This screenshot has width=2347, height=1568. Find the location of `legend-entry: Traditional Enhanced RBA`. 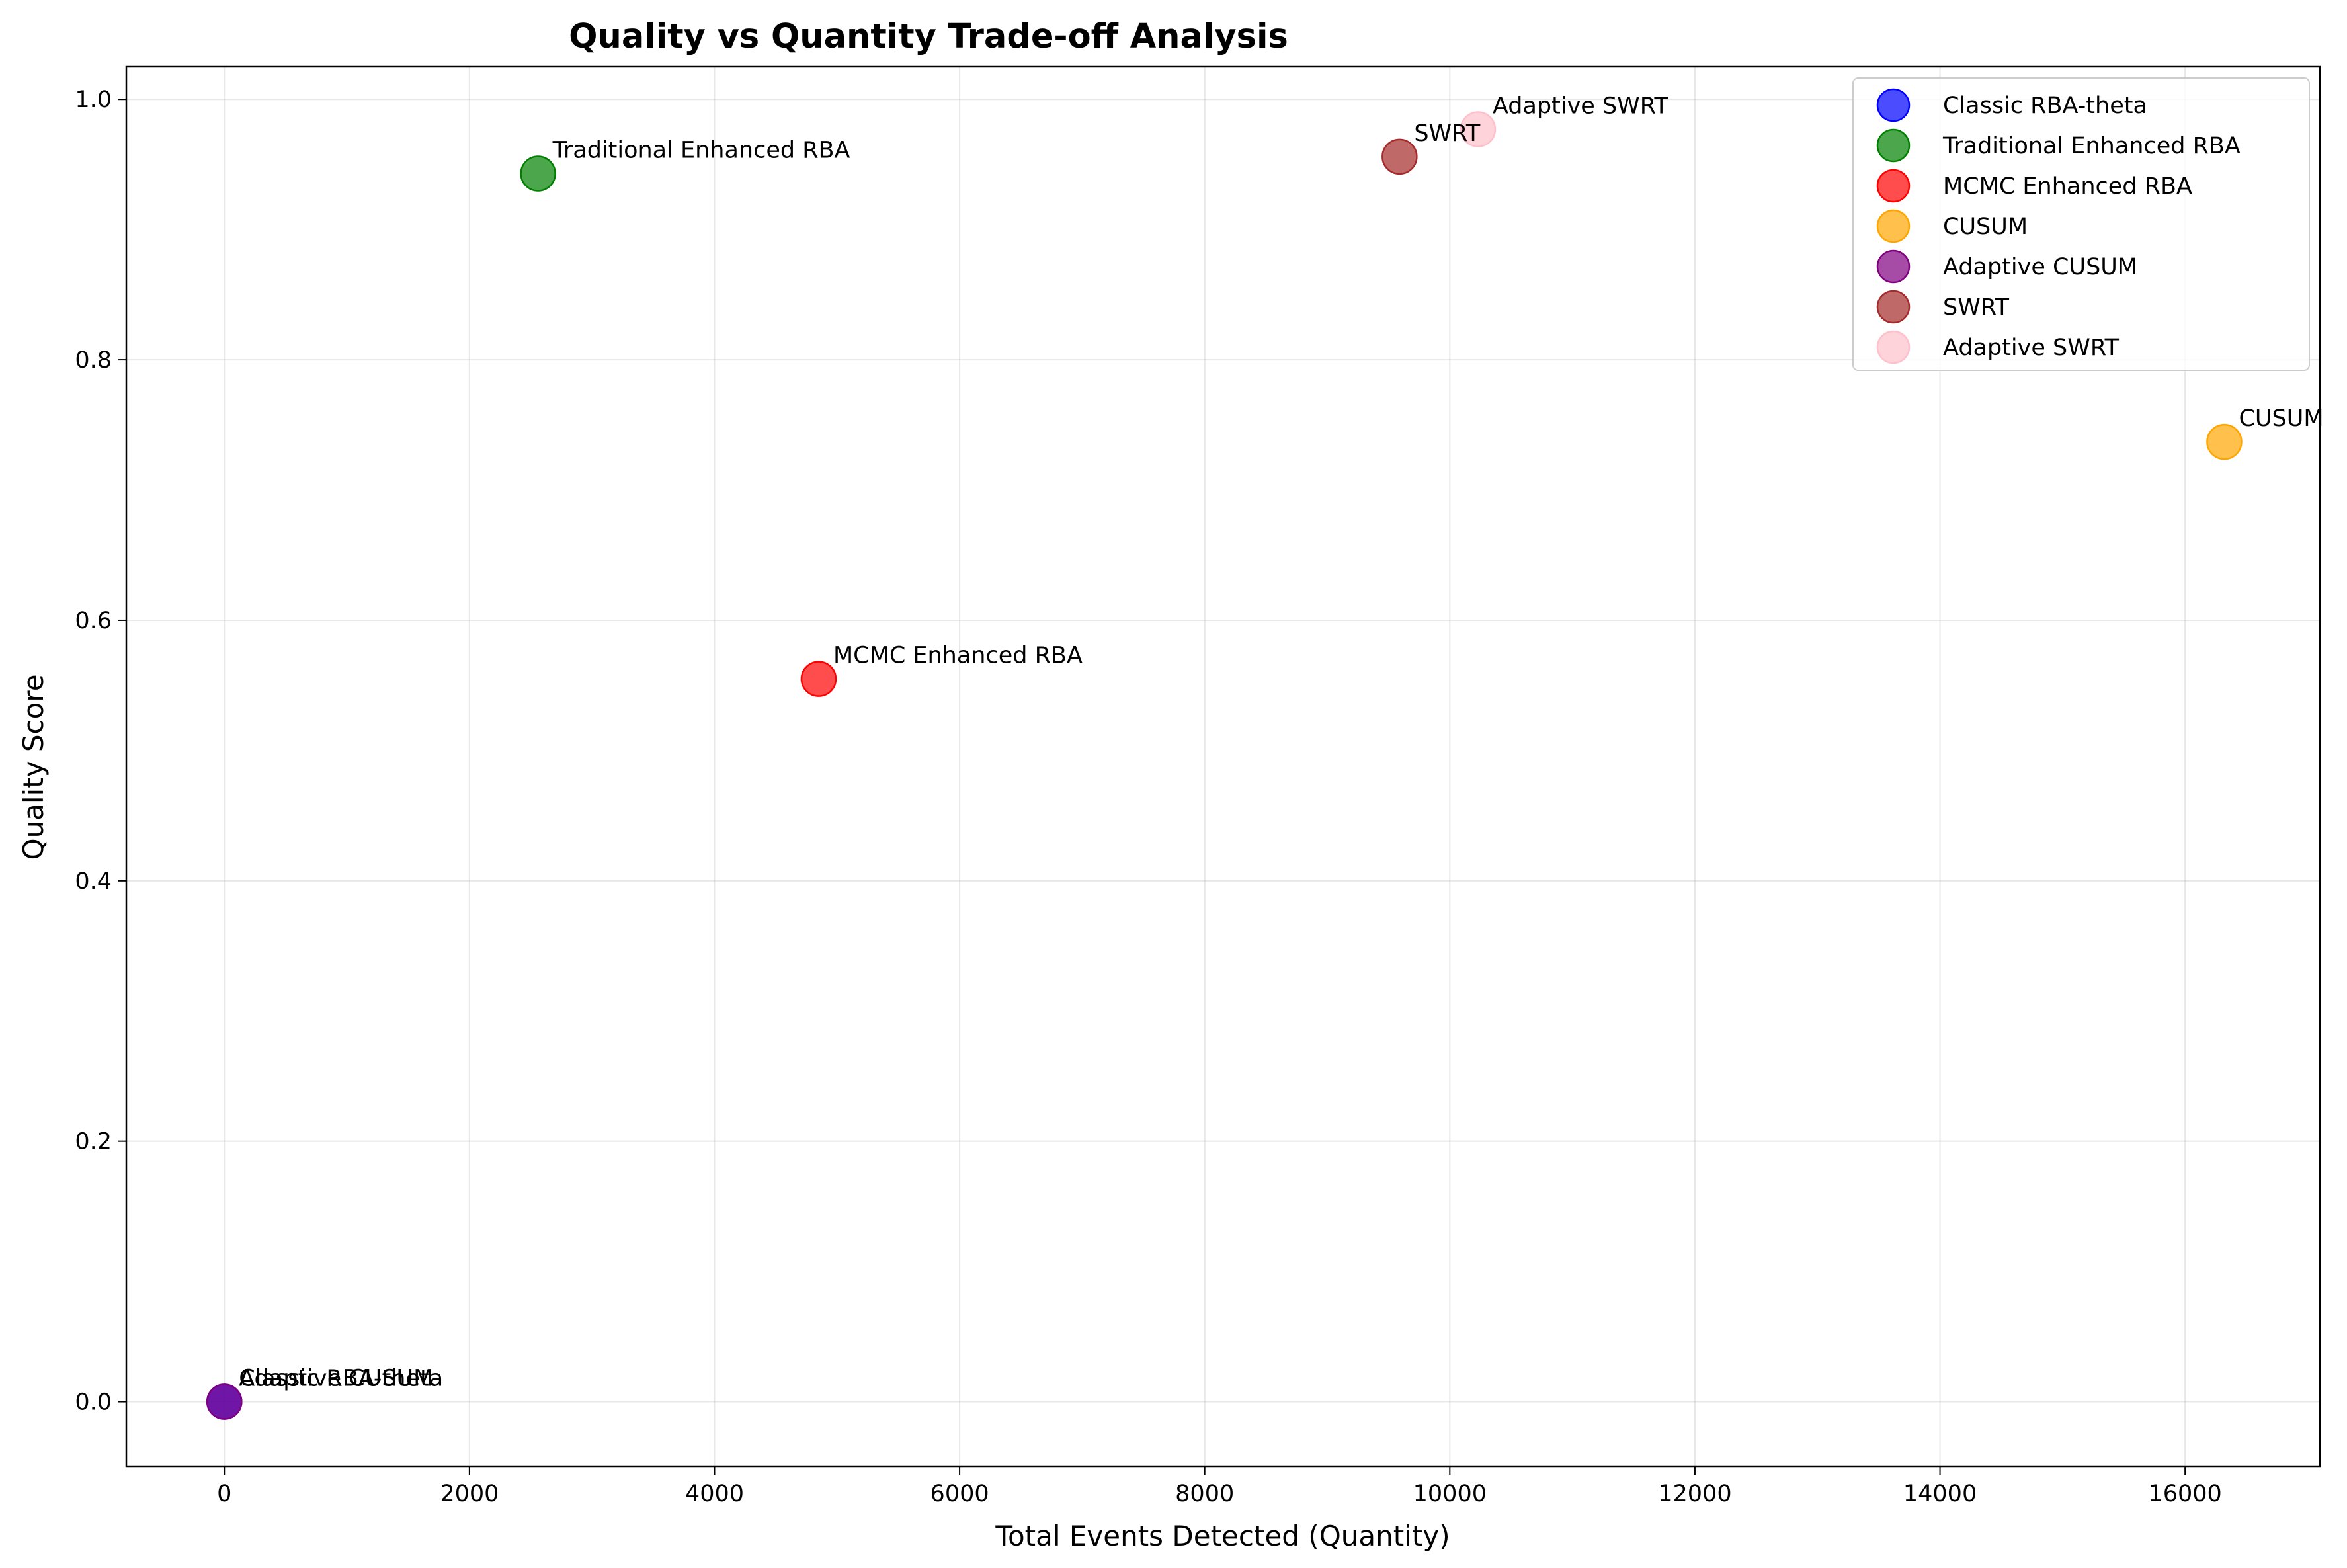

legend-entry: Traditional Enhanced RBA is located at coordinates (2091, 146).